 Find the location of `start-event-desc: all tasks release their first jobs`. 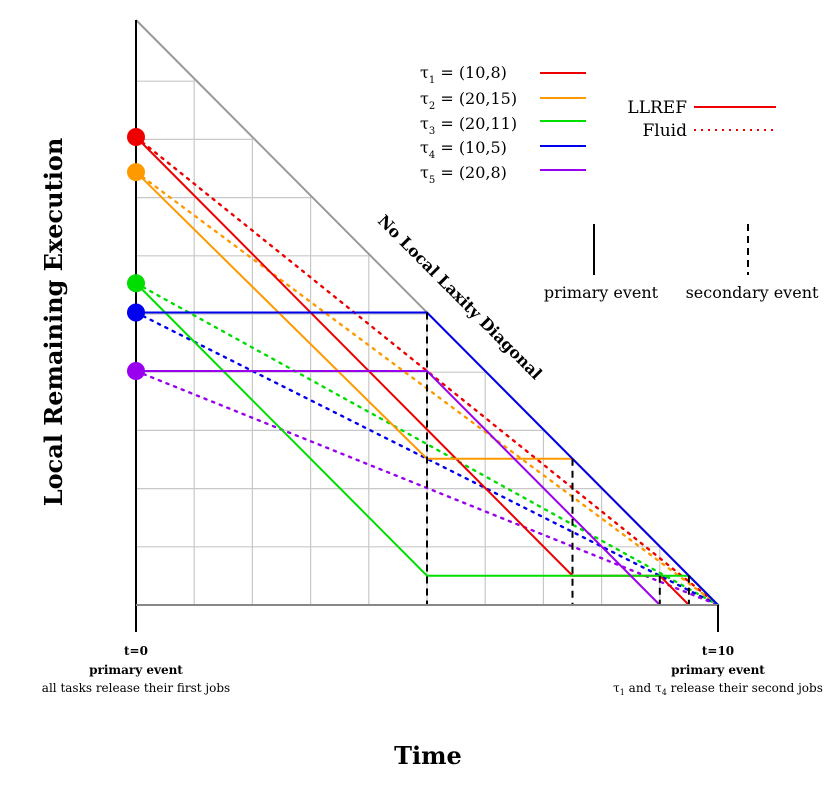

start-event-desc: all tasks release their first jobs is located at coordinates (136, 688).